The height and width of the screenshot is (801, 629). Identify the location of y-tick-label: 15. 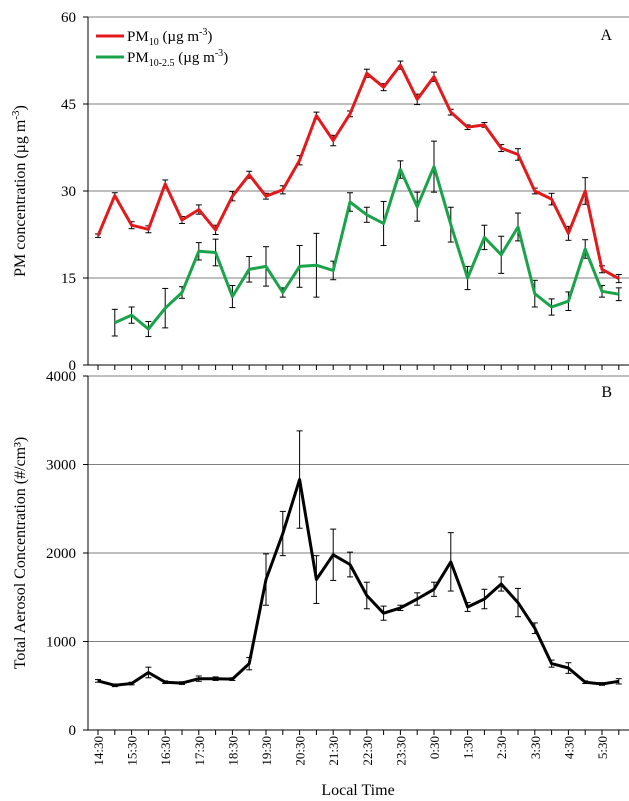
(68, 279).